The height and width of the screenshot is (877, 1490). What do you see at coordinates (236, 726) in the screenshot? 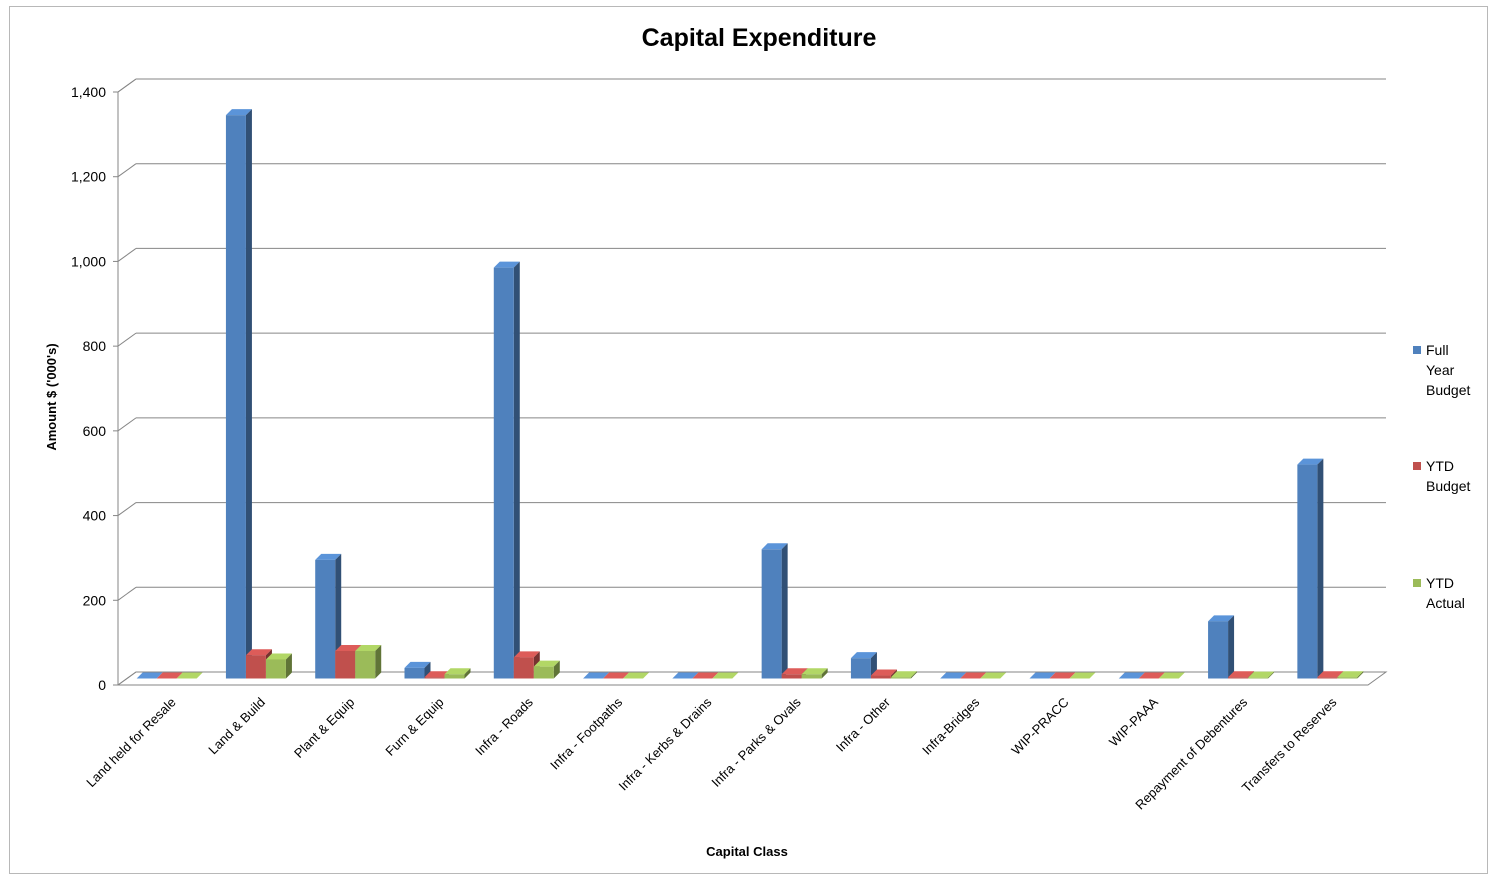
I see `x-tick-label: Land & Build` at bounding box center [236, 726].